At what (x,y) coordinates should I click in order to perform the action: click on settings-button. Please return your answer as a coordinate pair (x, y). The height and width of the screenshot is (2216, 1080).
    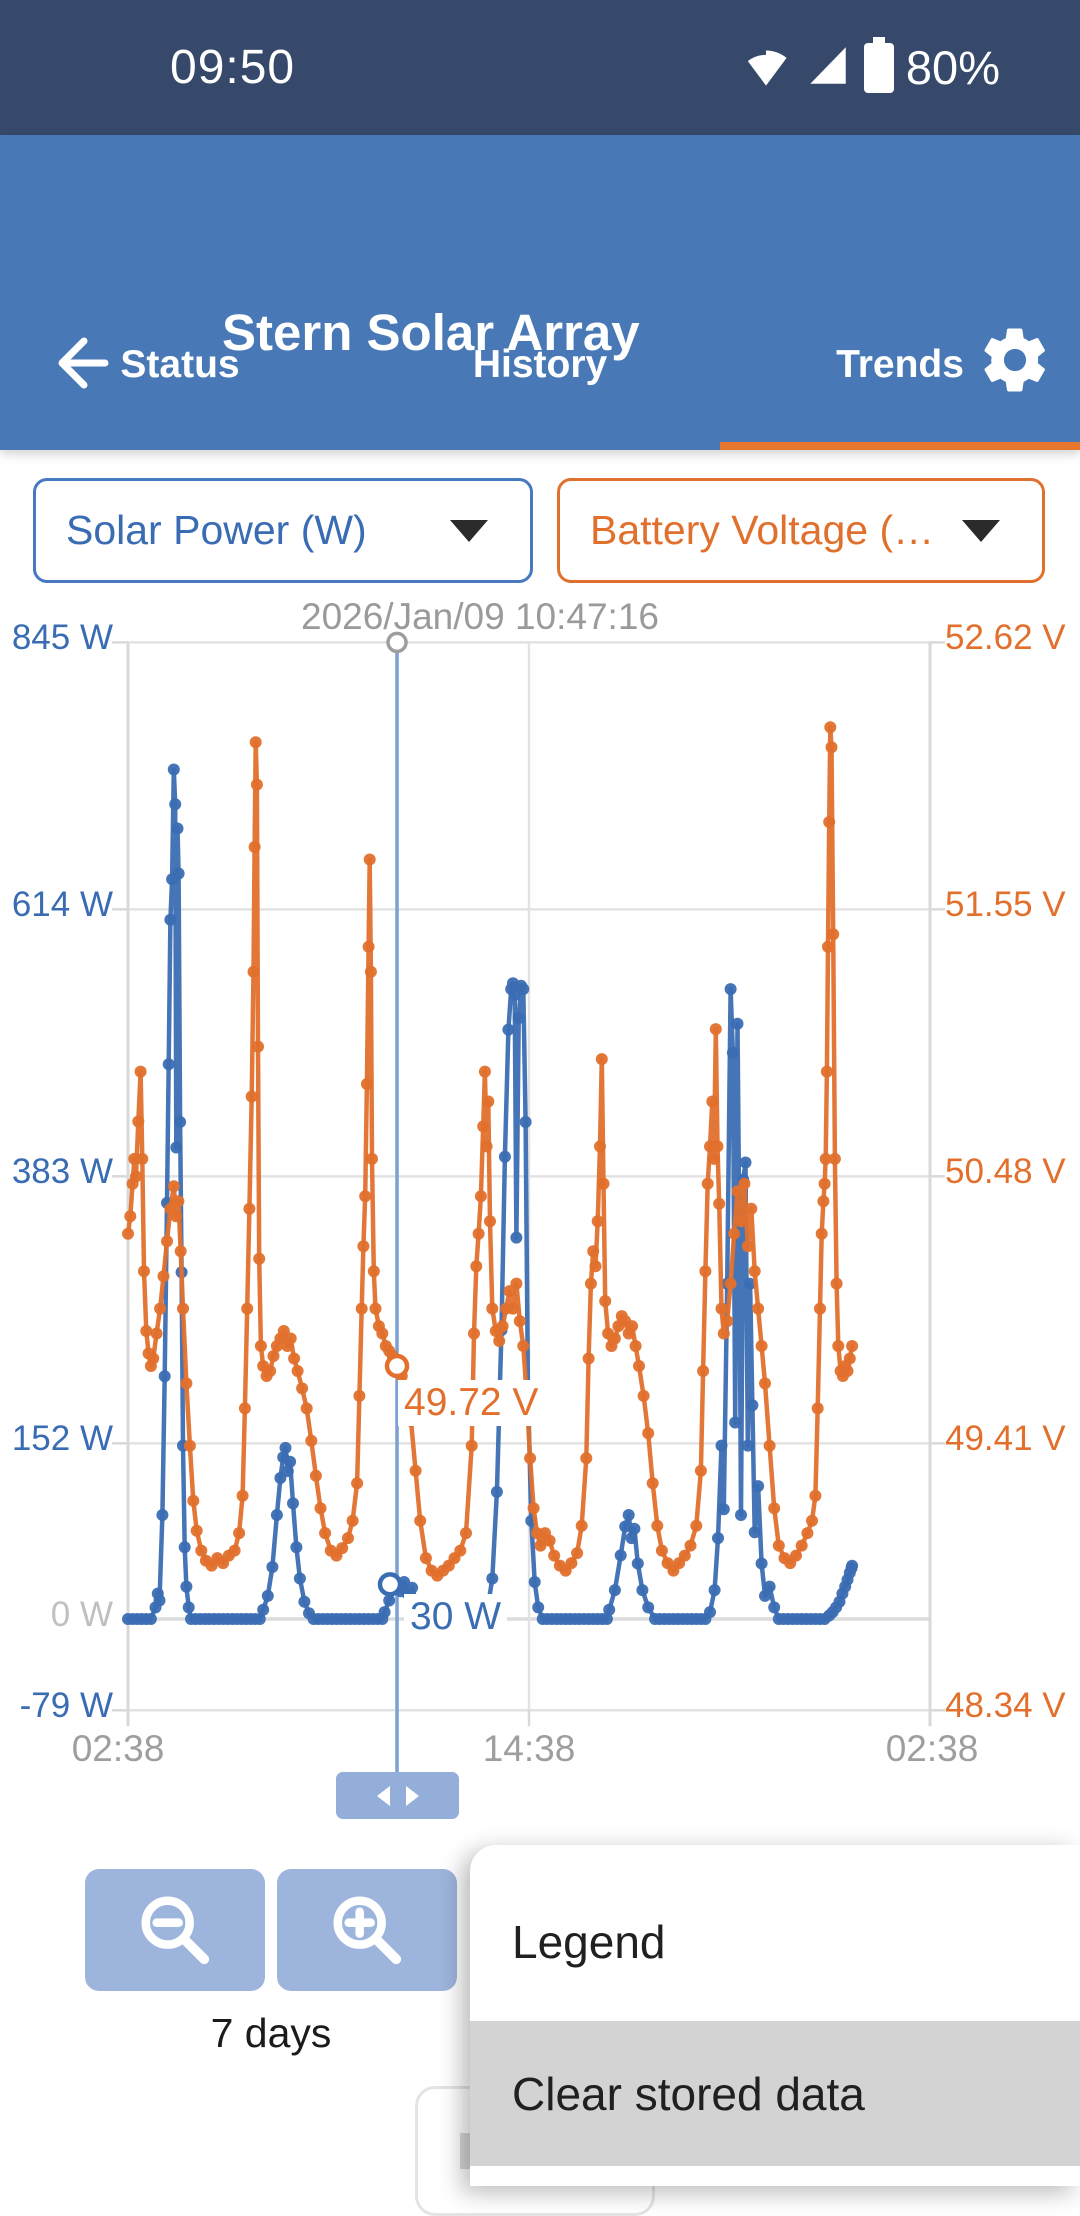
    Looking at the image, I should click on (1015, 360).